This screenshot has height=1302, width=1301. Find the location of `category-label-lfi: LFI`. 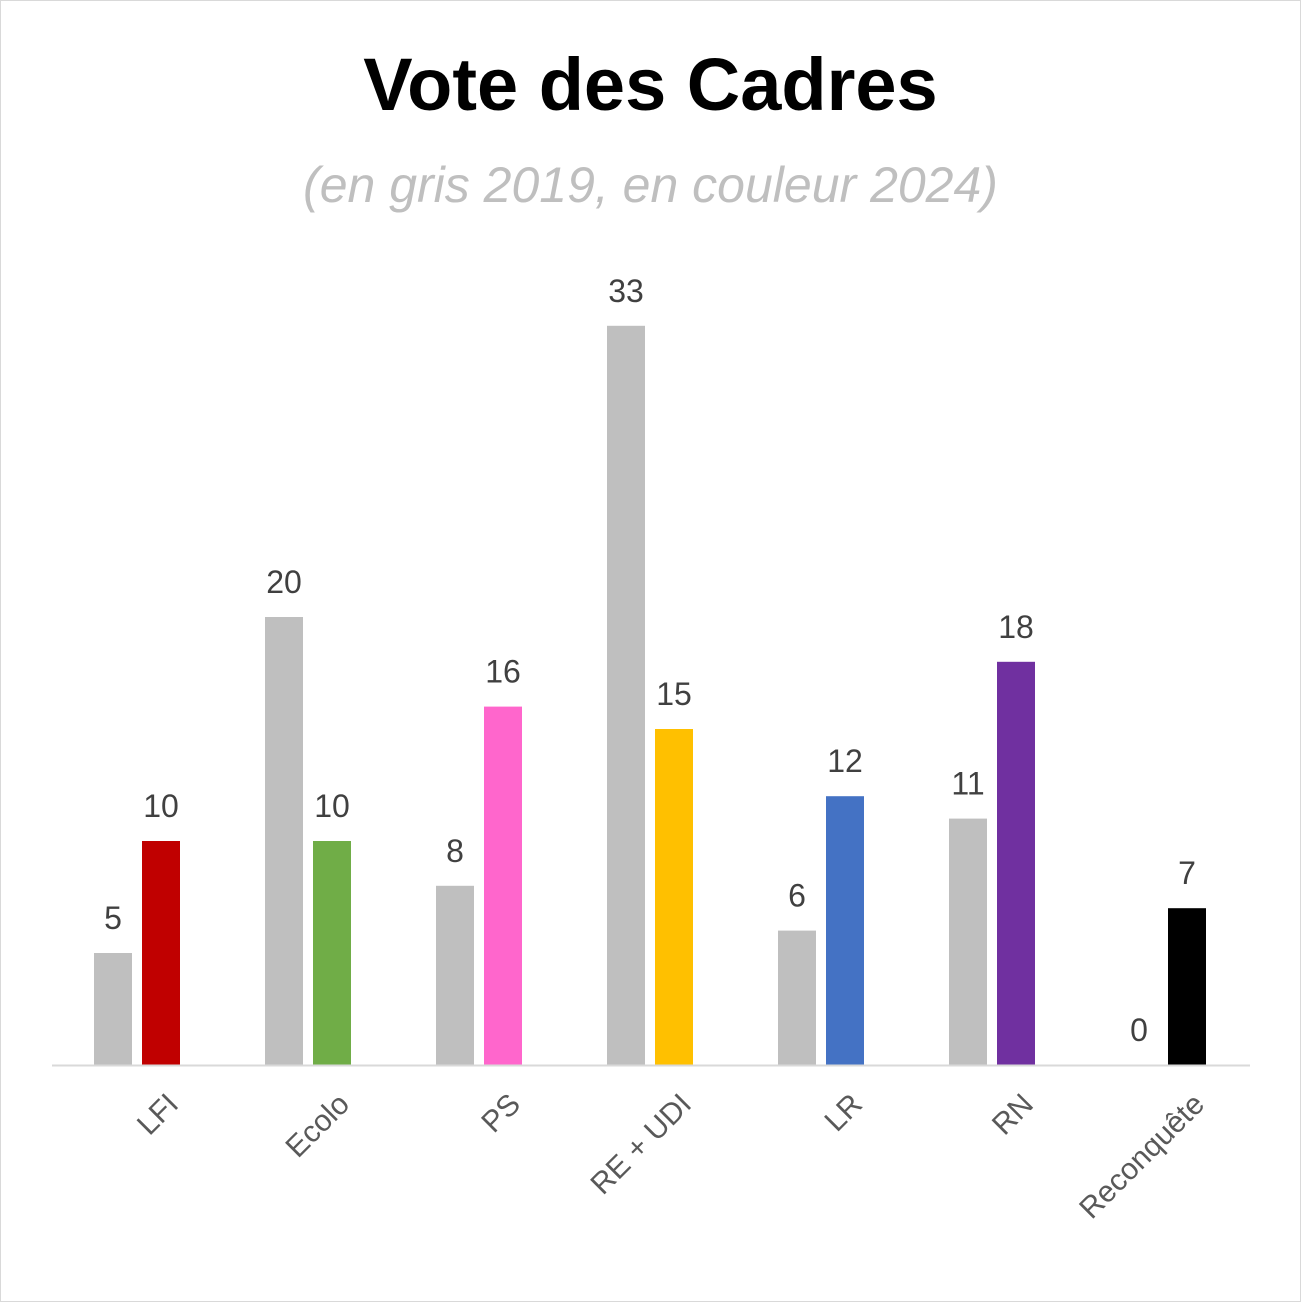

category-label-lfi: LFI is located at coordinates (158, 1115).